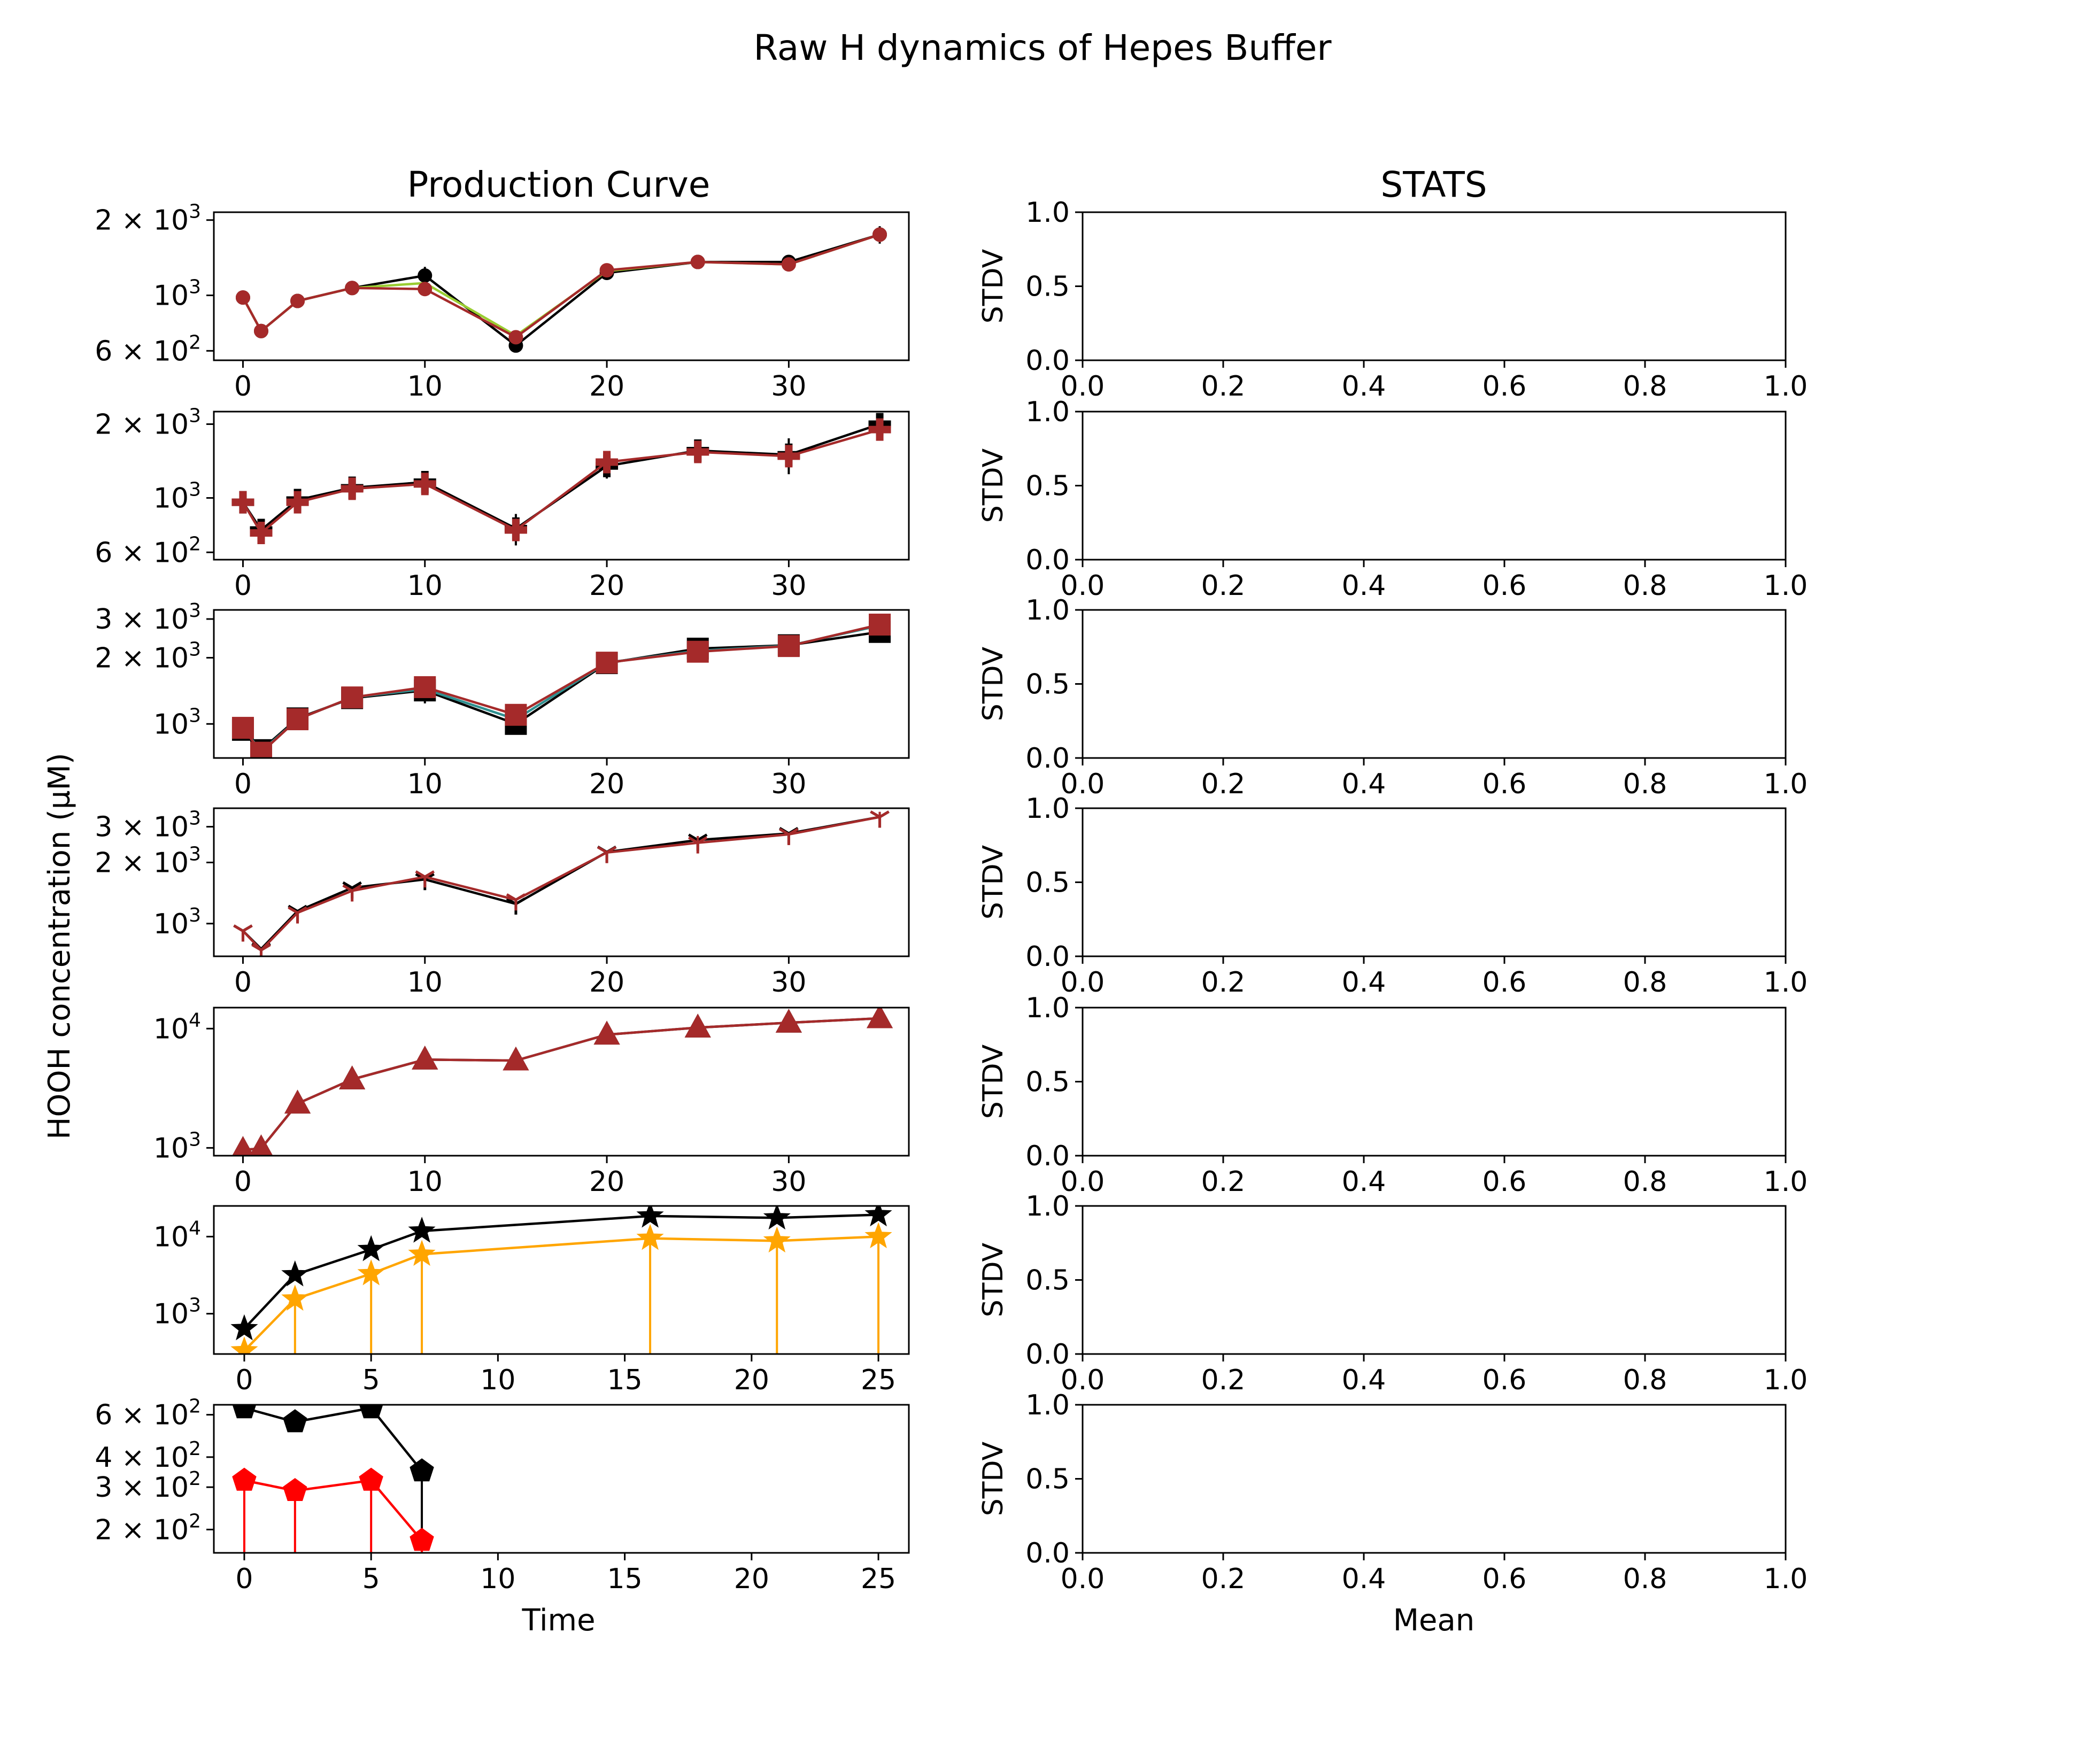 The width and height of the screenshot is (2085, 1764). What do you see at coordinates (177, 1235) in the screenshot?
I see `y-tick-label: 10⁴` at bounding box center [177, 1235].